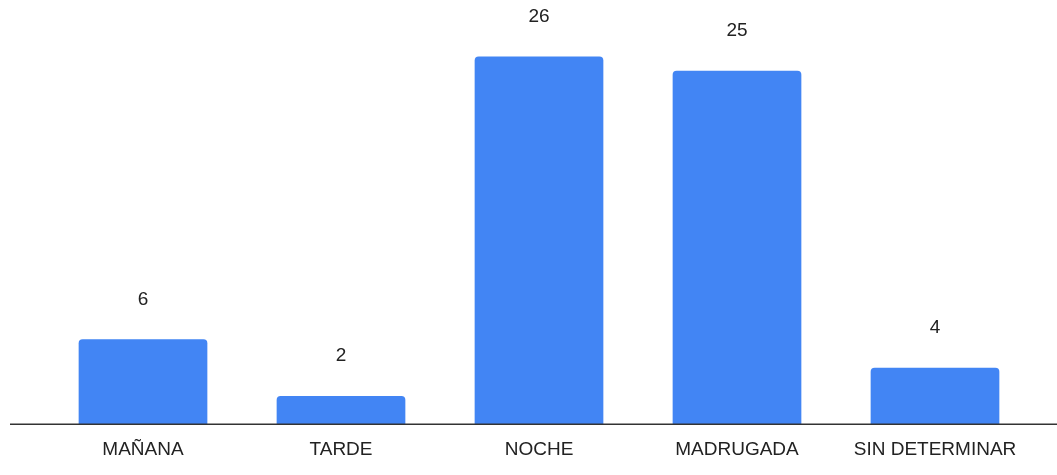 This screenshot has height=475, width=1057. What do you see at coordinates (143, 298) in the screenshot?
I see `data-label: 6` at bounding box center [143, 298].